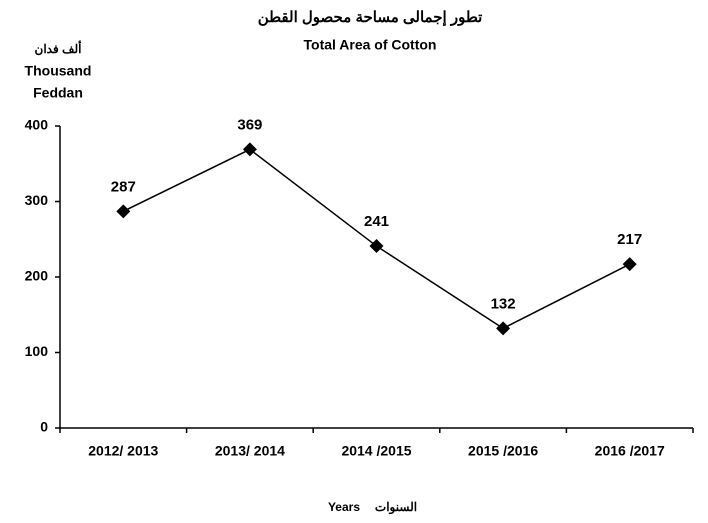  What do you see at coordinates (376, 221) in the screenshot?
I see `data-label: 241` at bounding box center [376, 221].